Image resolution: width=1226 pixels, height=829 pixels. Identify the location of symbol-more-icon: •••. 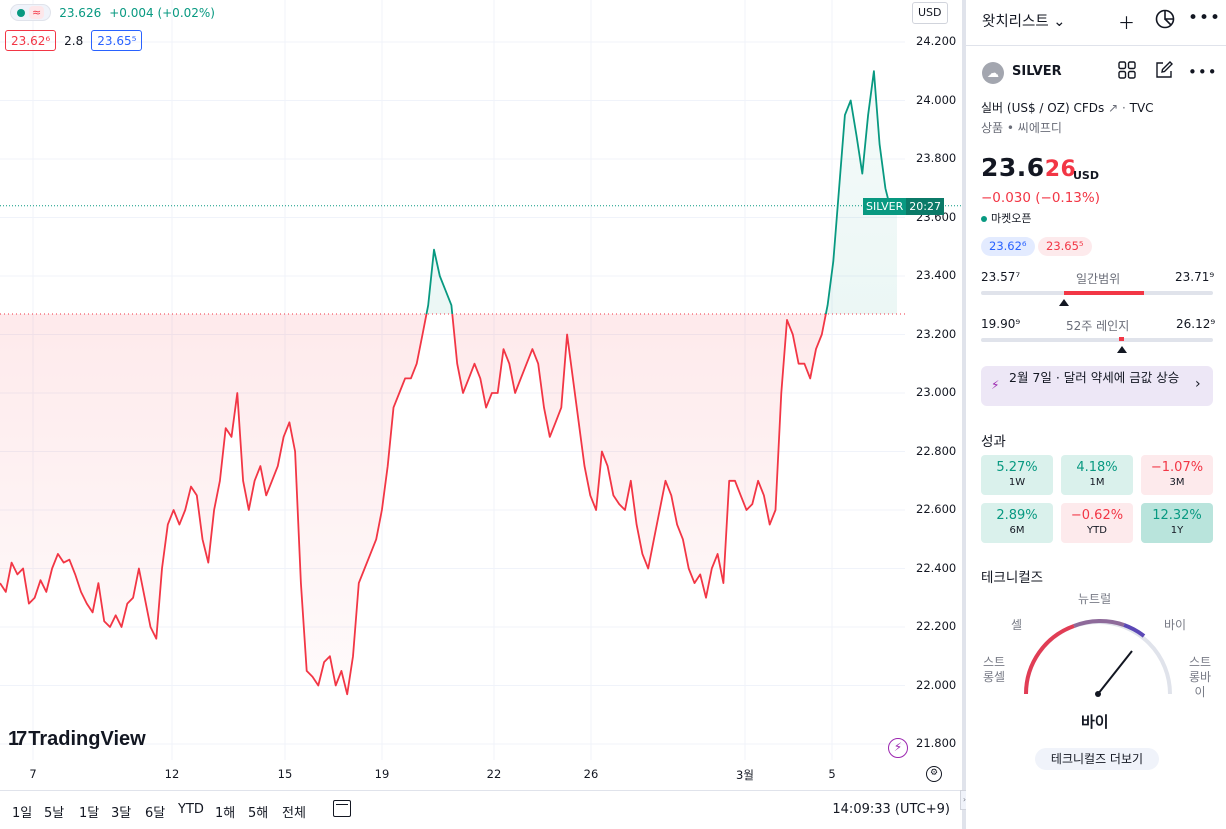
(1203, 72).